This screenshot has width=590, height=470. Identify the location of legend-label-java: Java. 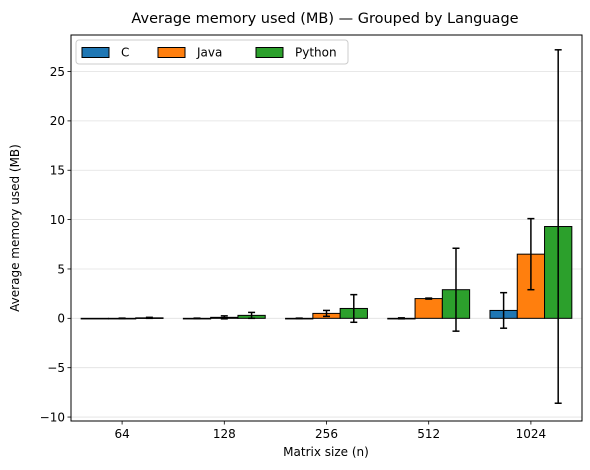
(209, 53).